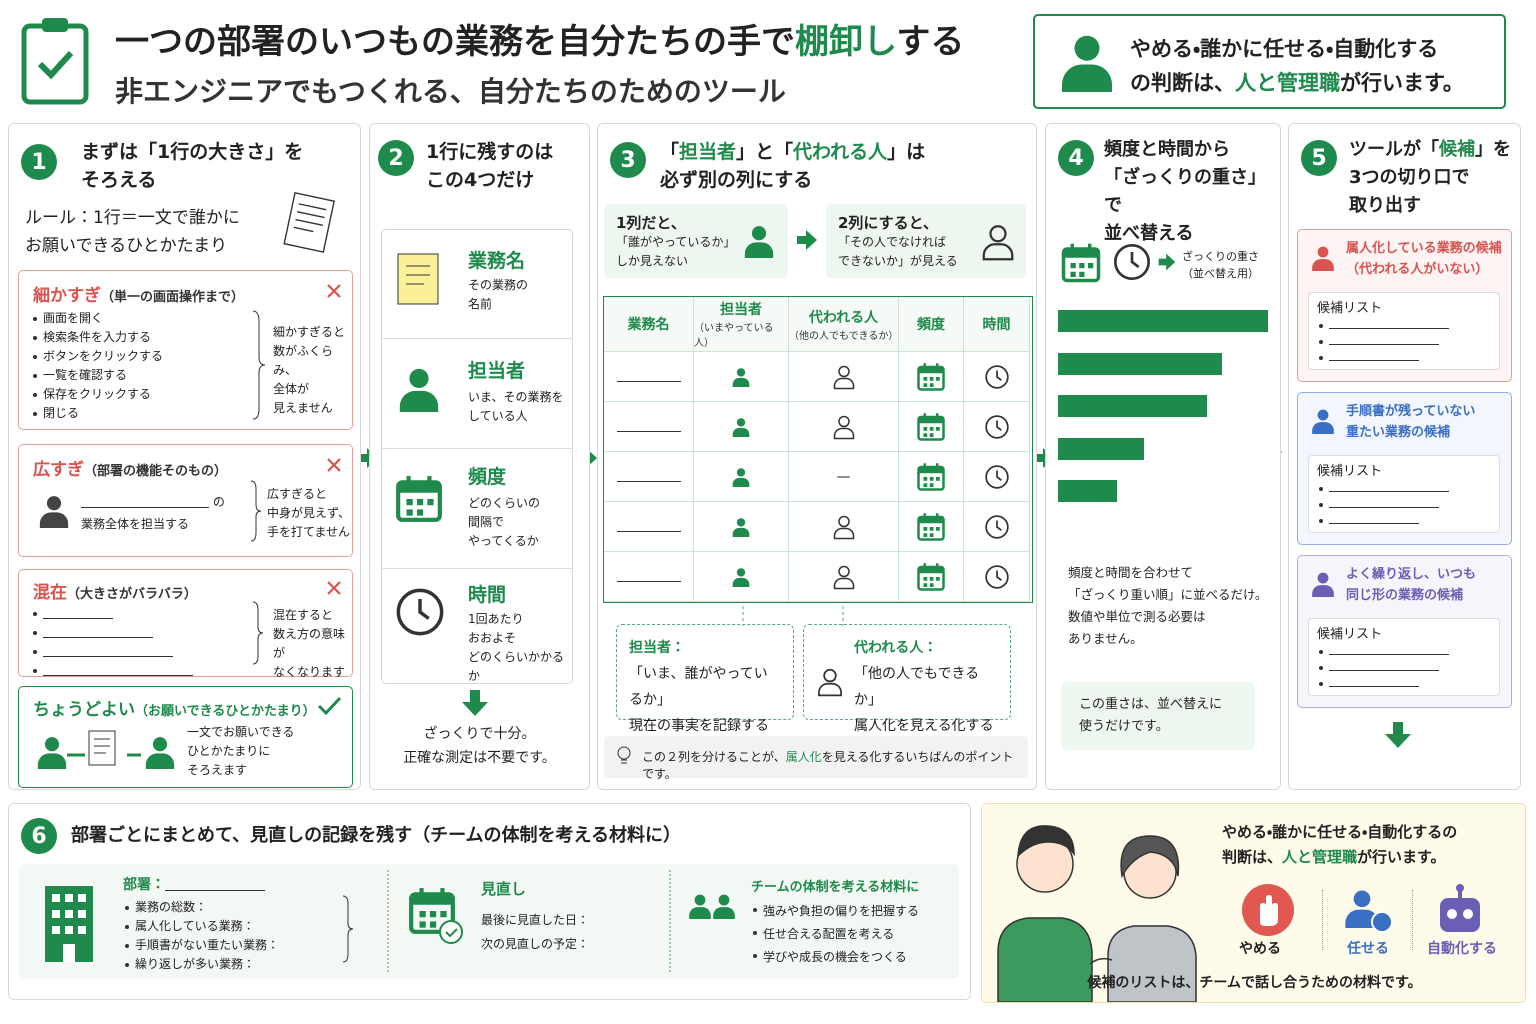 This screenshot has height=1024, width=1536. Describe the element at coordinates (69, 928) in the screenshot. I see `g` at that location.